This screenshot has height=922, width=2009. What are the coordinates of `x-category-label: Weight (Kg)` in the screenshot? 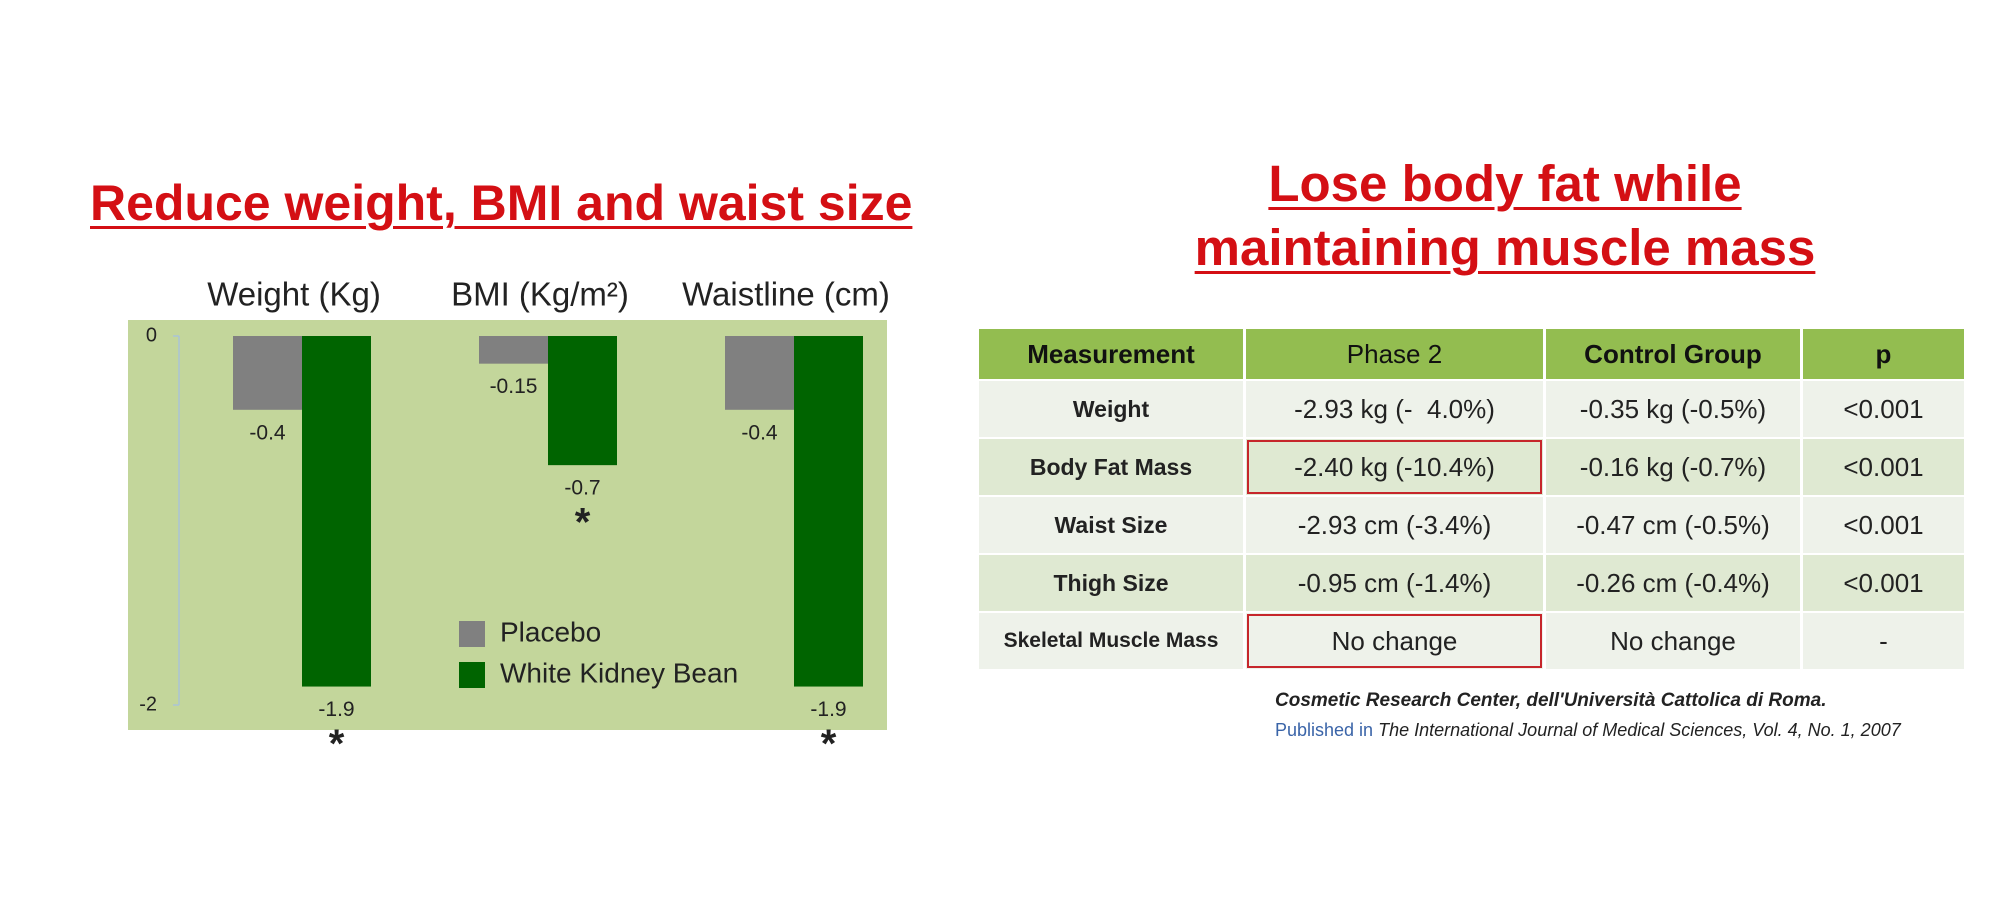 It's located at (294, 294).